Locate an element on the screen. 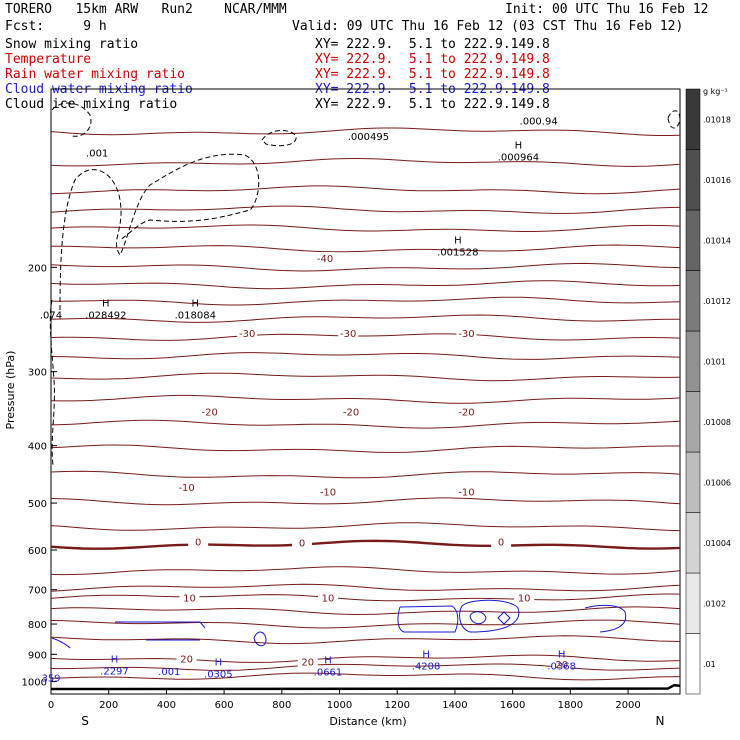  temperature-label: -40 is located at coordinates (325, 259).